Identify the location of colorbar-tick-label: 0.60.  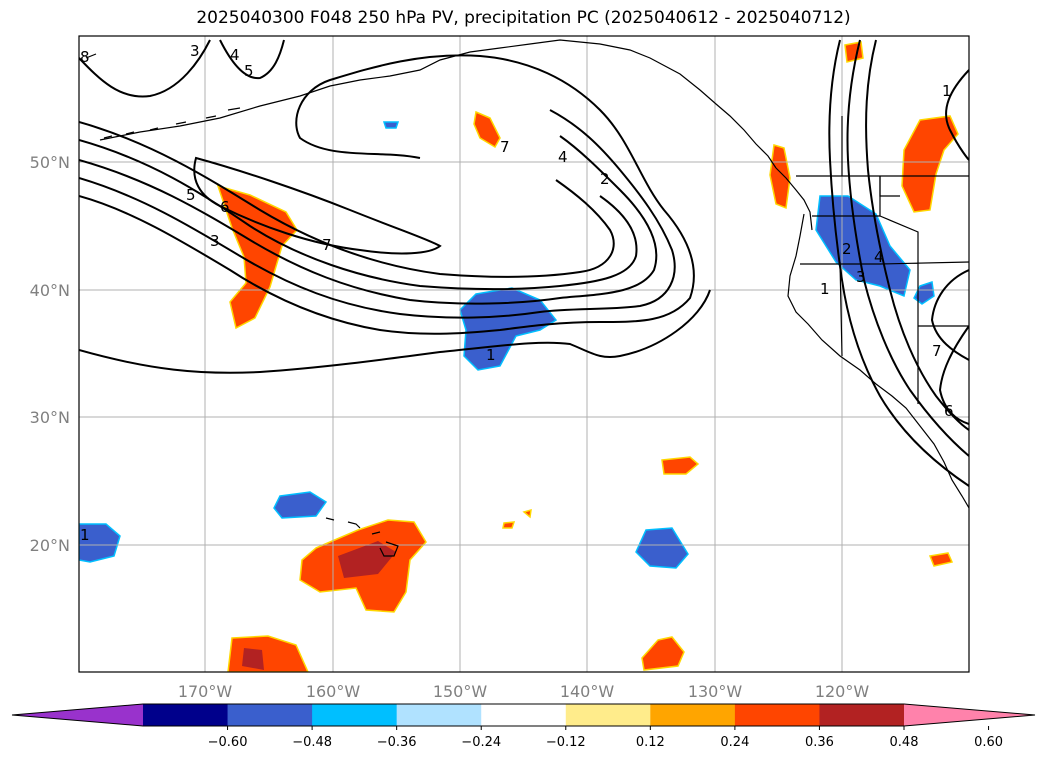
(988, 742).